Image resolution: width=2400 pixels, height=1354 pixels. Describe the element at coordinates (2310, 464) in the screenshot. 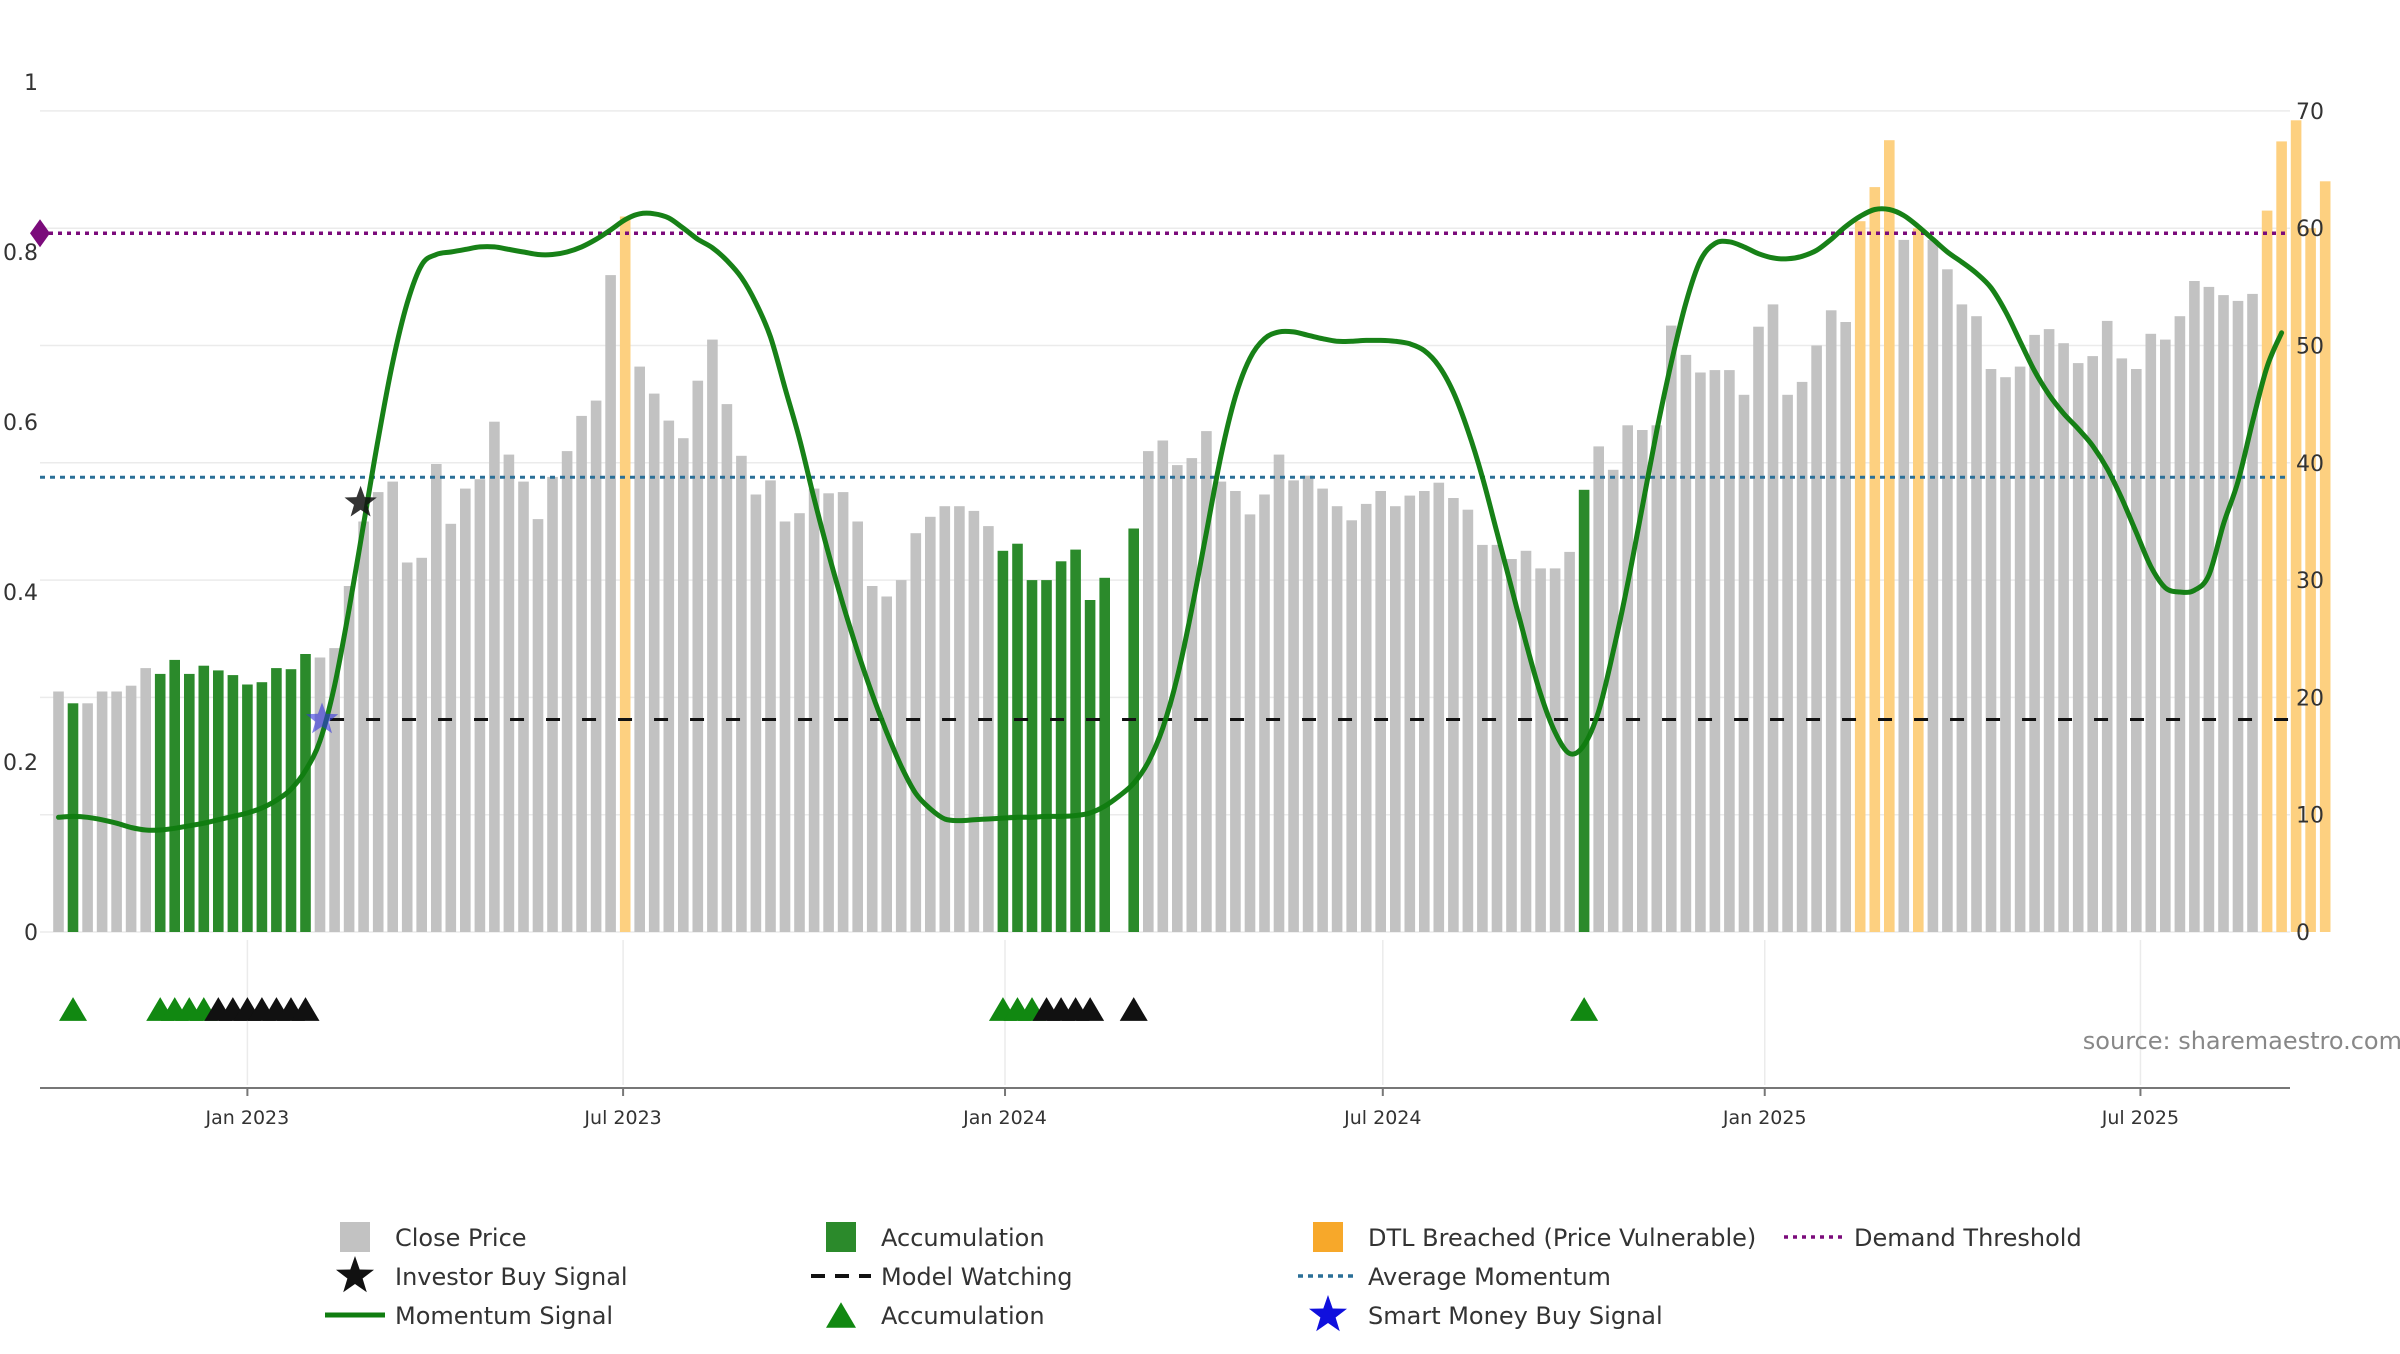

I see `y-right-tick-label: 40` at that location.